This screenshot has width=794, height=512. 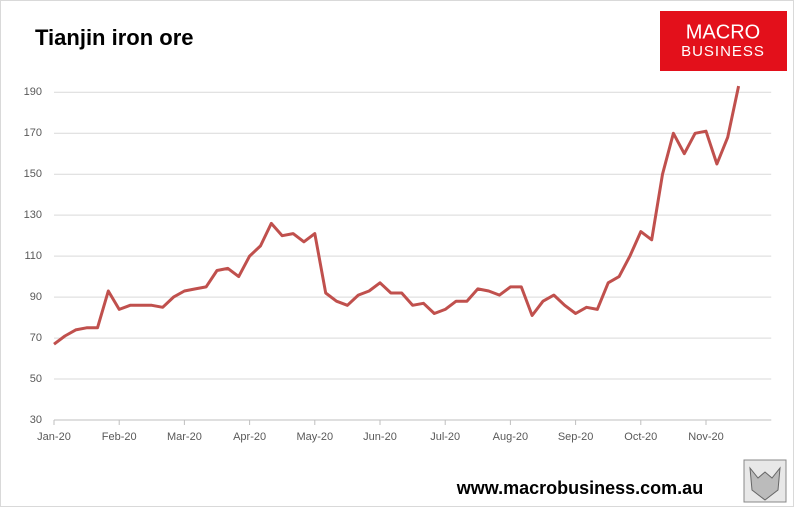 What do you see at coordinates (579, 488) in the screenshot?
I see `footer-url: www.macrobusiness.com.au` at bounding box center [579, 488].